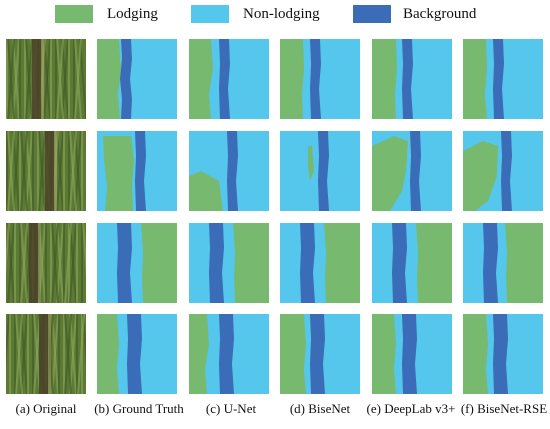 Image resolution: width=550 pixels, height=429 pixels. I want to click on legend-swatch-non-lodging, so click(210, 14).